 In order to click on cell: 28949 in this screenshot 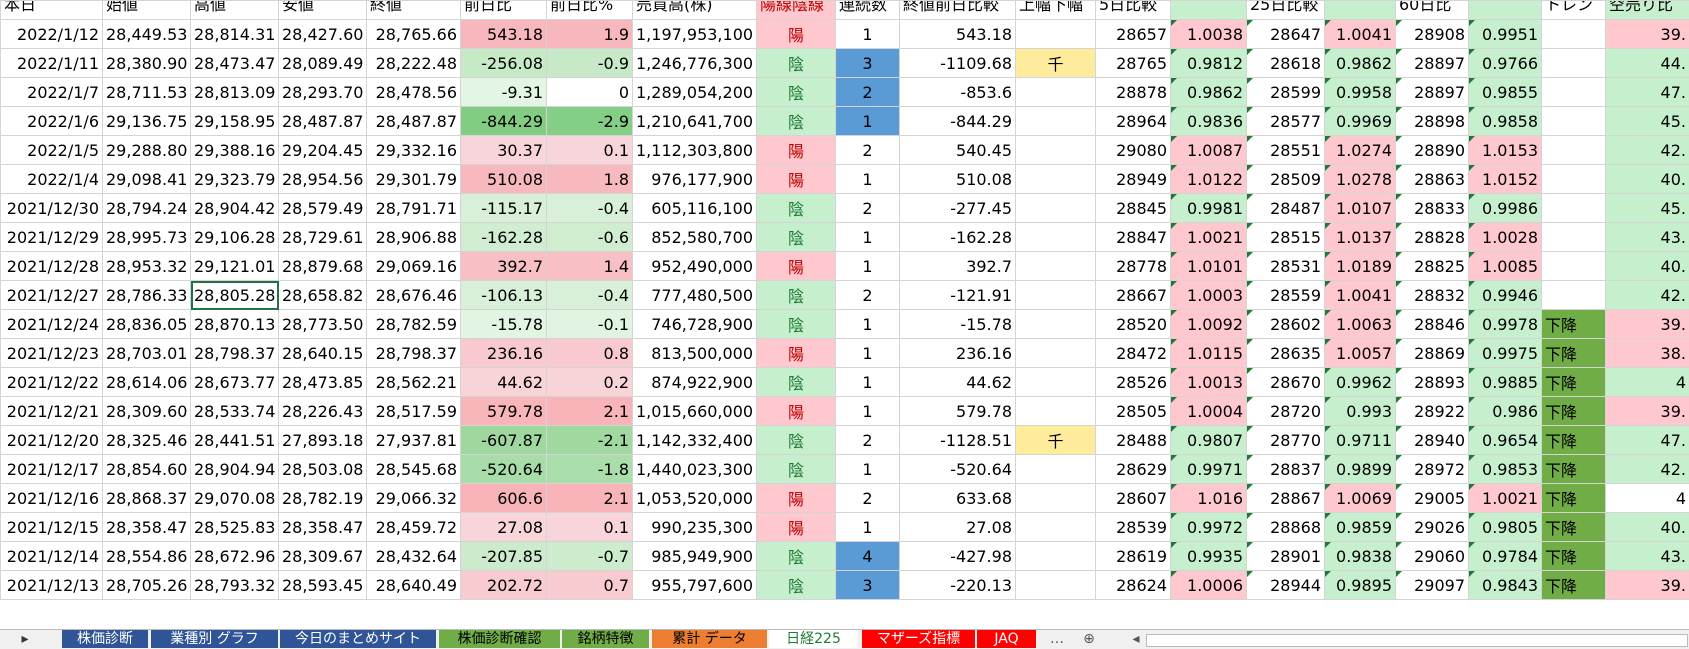, I will do `click(1133, 179)`.